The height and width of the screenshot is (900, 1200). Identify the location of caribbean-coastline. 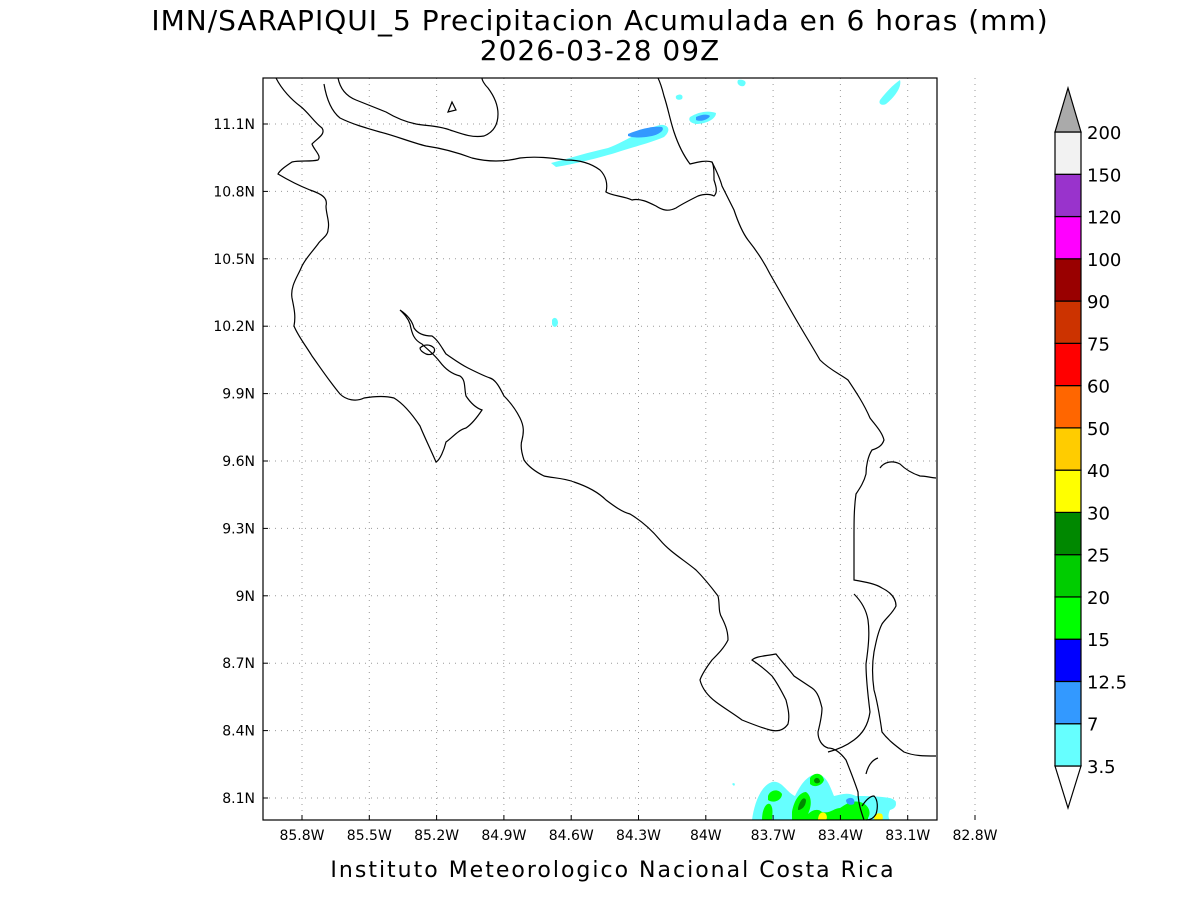
(824, 459).